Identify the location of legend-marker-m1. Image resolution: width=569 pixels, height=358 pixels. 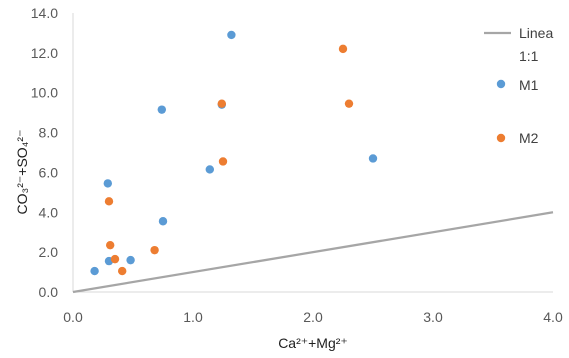
(501, 84).